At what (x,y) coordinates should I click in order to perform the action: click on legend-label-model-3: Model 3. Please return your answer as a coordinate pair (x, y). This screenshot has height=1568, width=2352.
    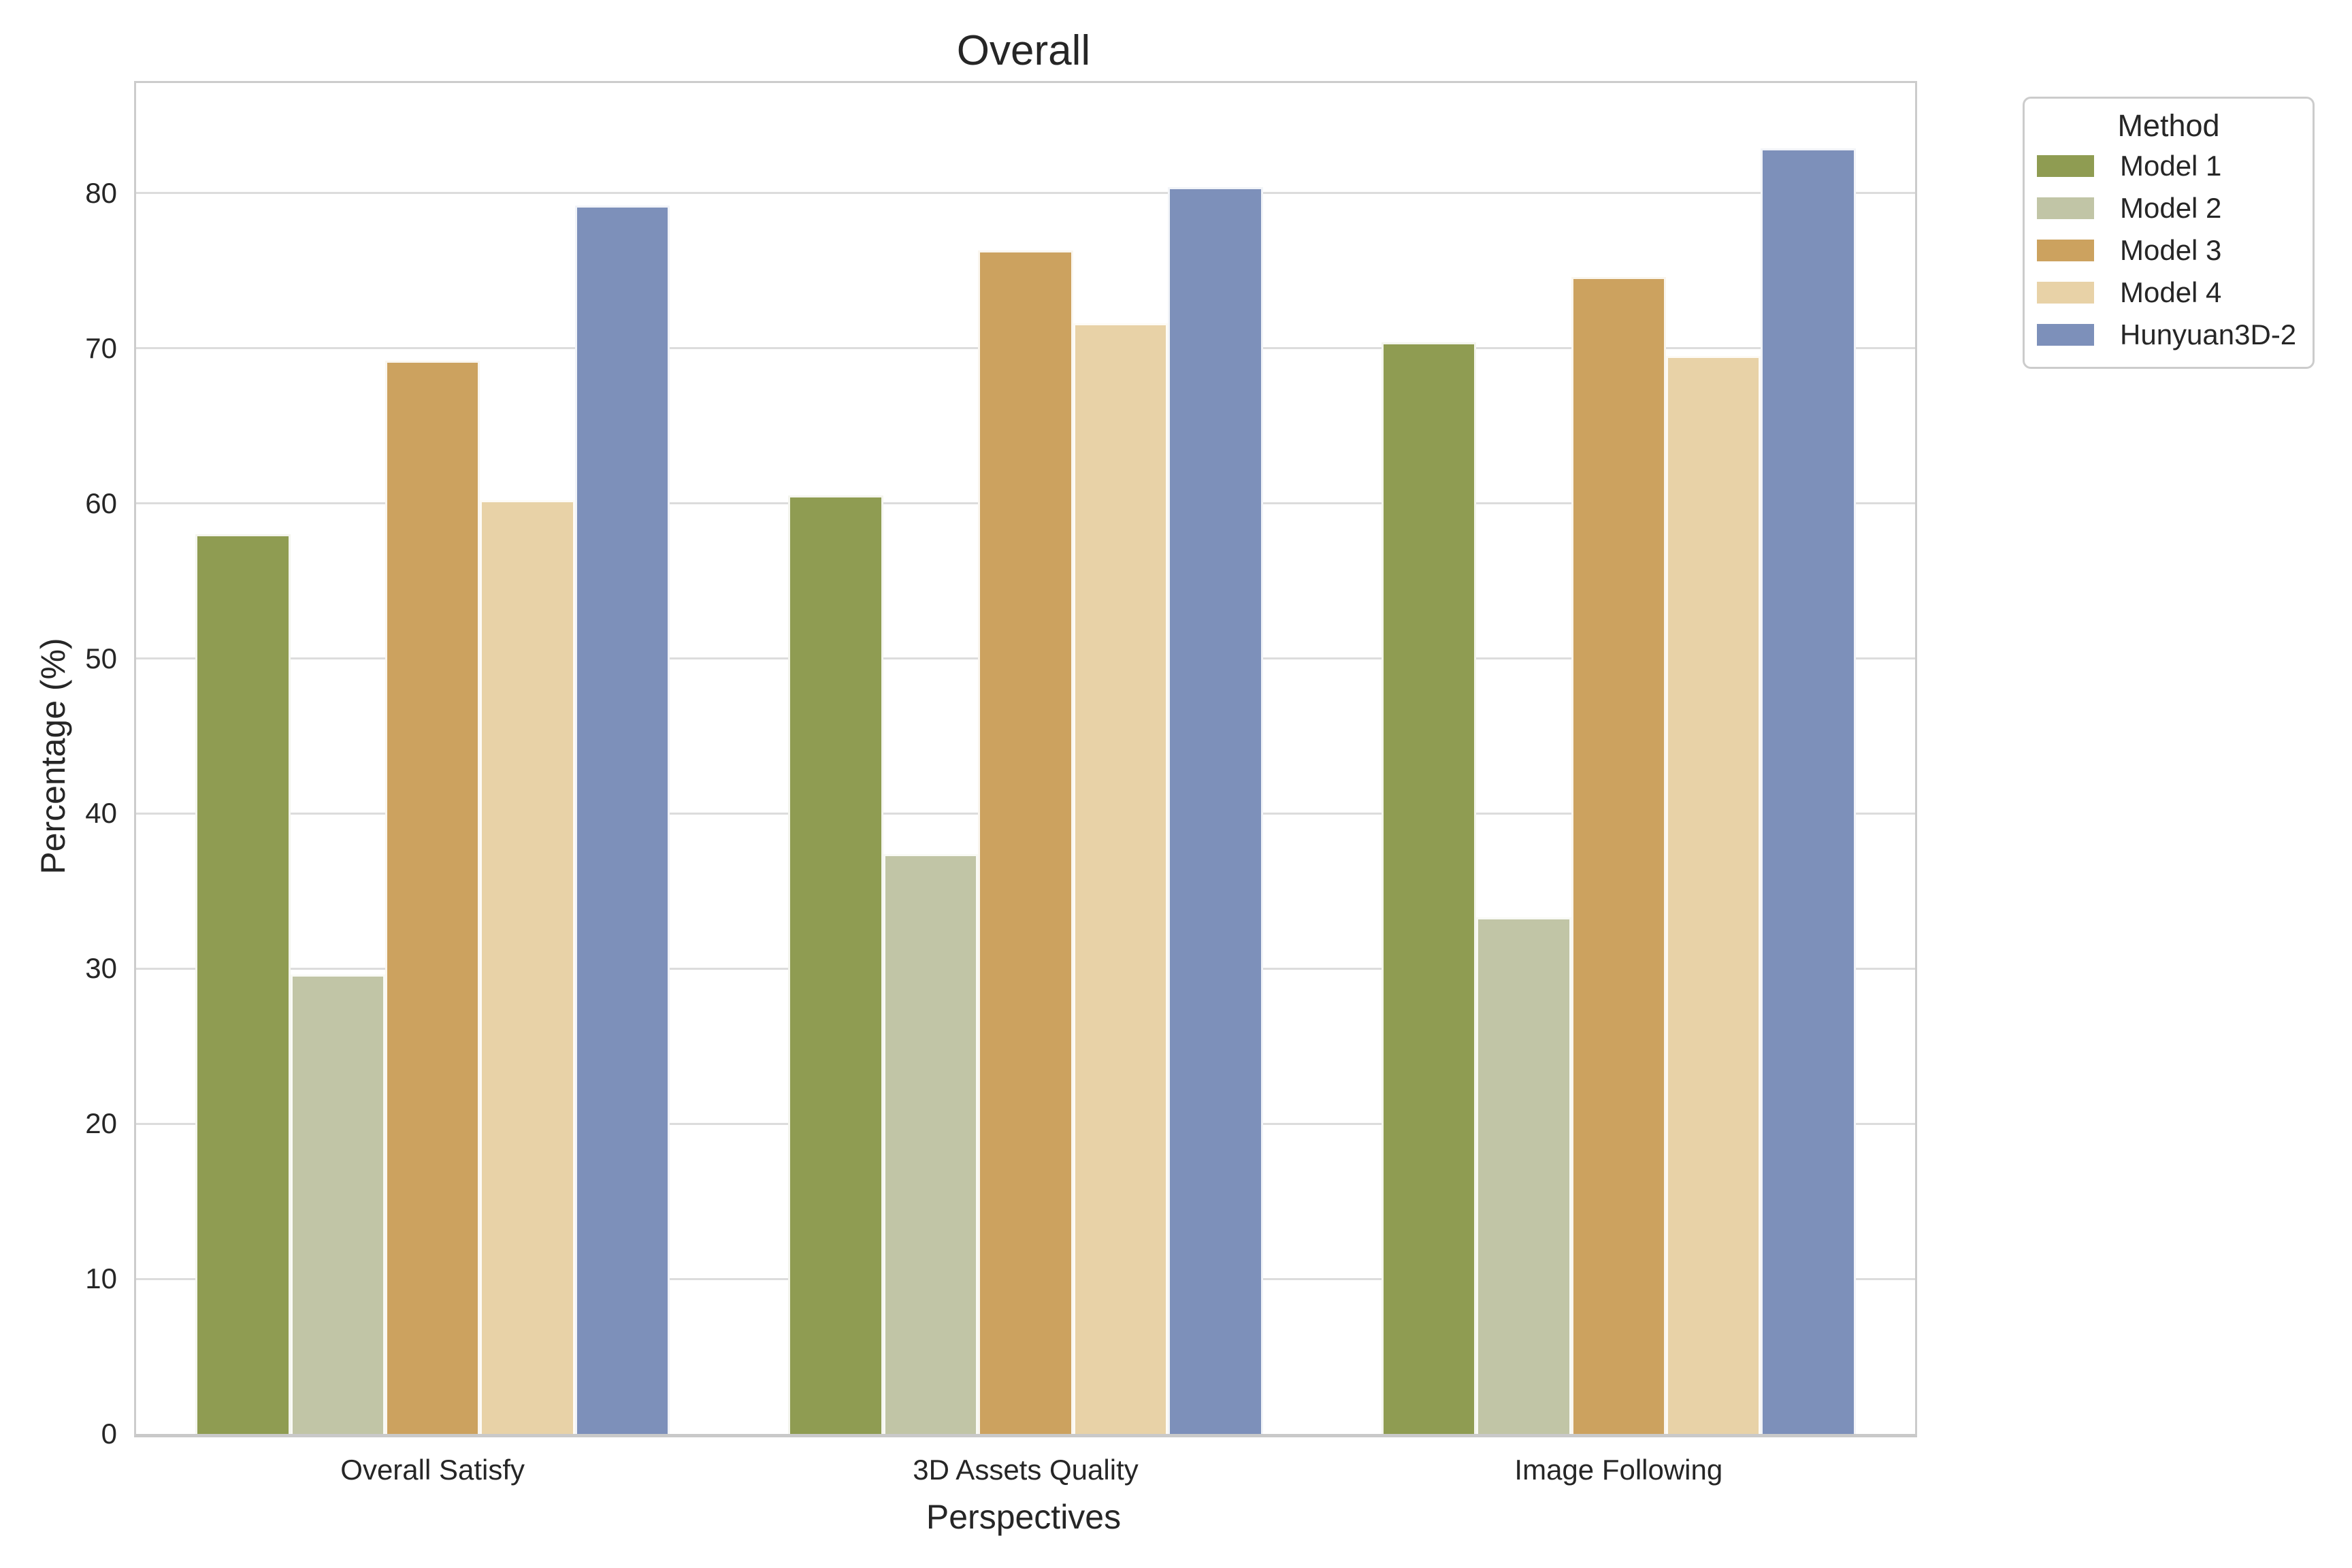
    Looking at the image, I should click on (2171, 250).